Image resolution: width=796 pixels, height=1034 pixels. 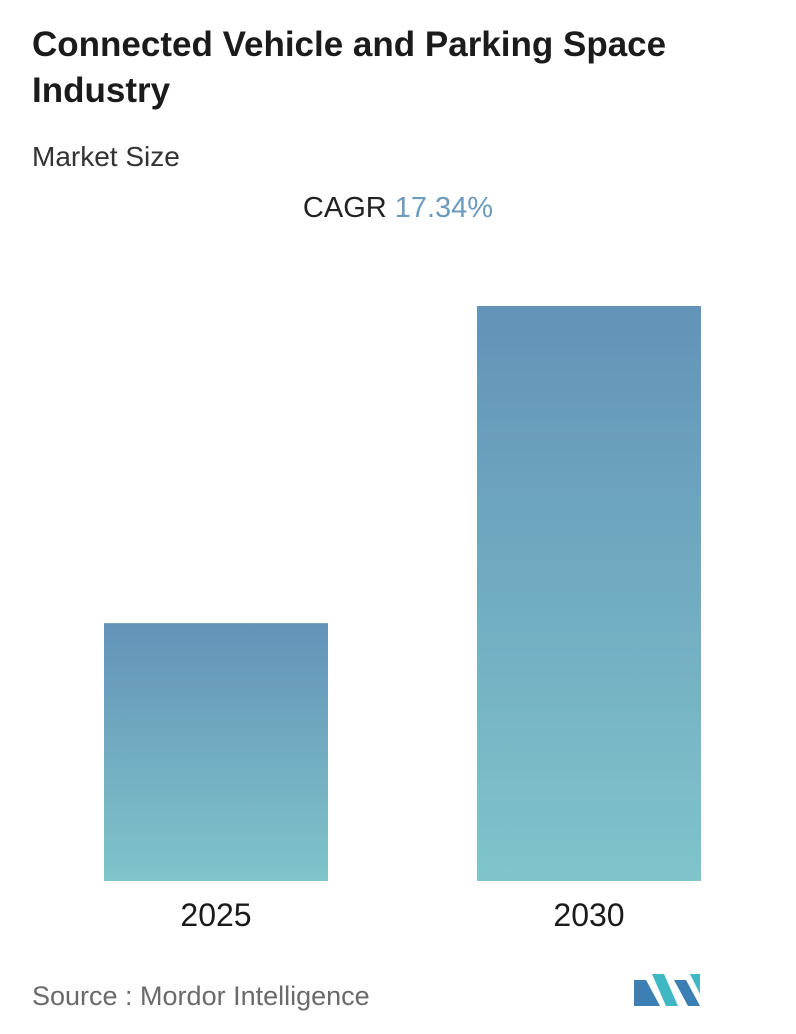 What do you see at coordinates (106, 156) in the screenshot?
I see `chart-subtitle: Market Size` at bounding box center [106, 156].